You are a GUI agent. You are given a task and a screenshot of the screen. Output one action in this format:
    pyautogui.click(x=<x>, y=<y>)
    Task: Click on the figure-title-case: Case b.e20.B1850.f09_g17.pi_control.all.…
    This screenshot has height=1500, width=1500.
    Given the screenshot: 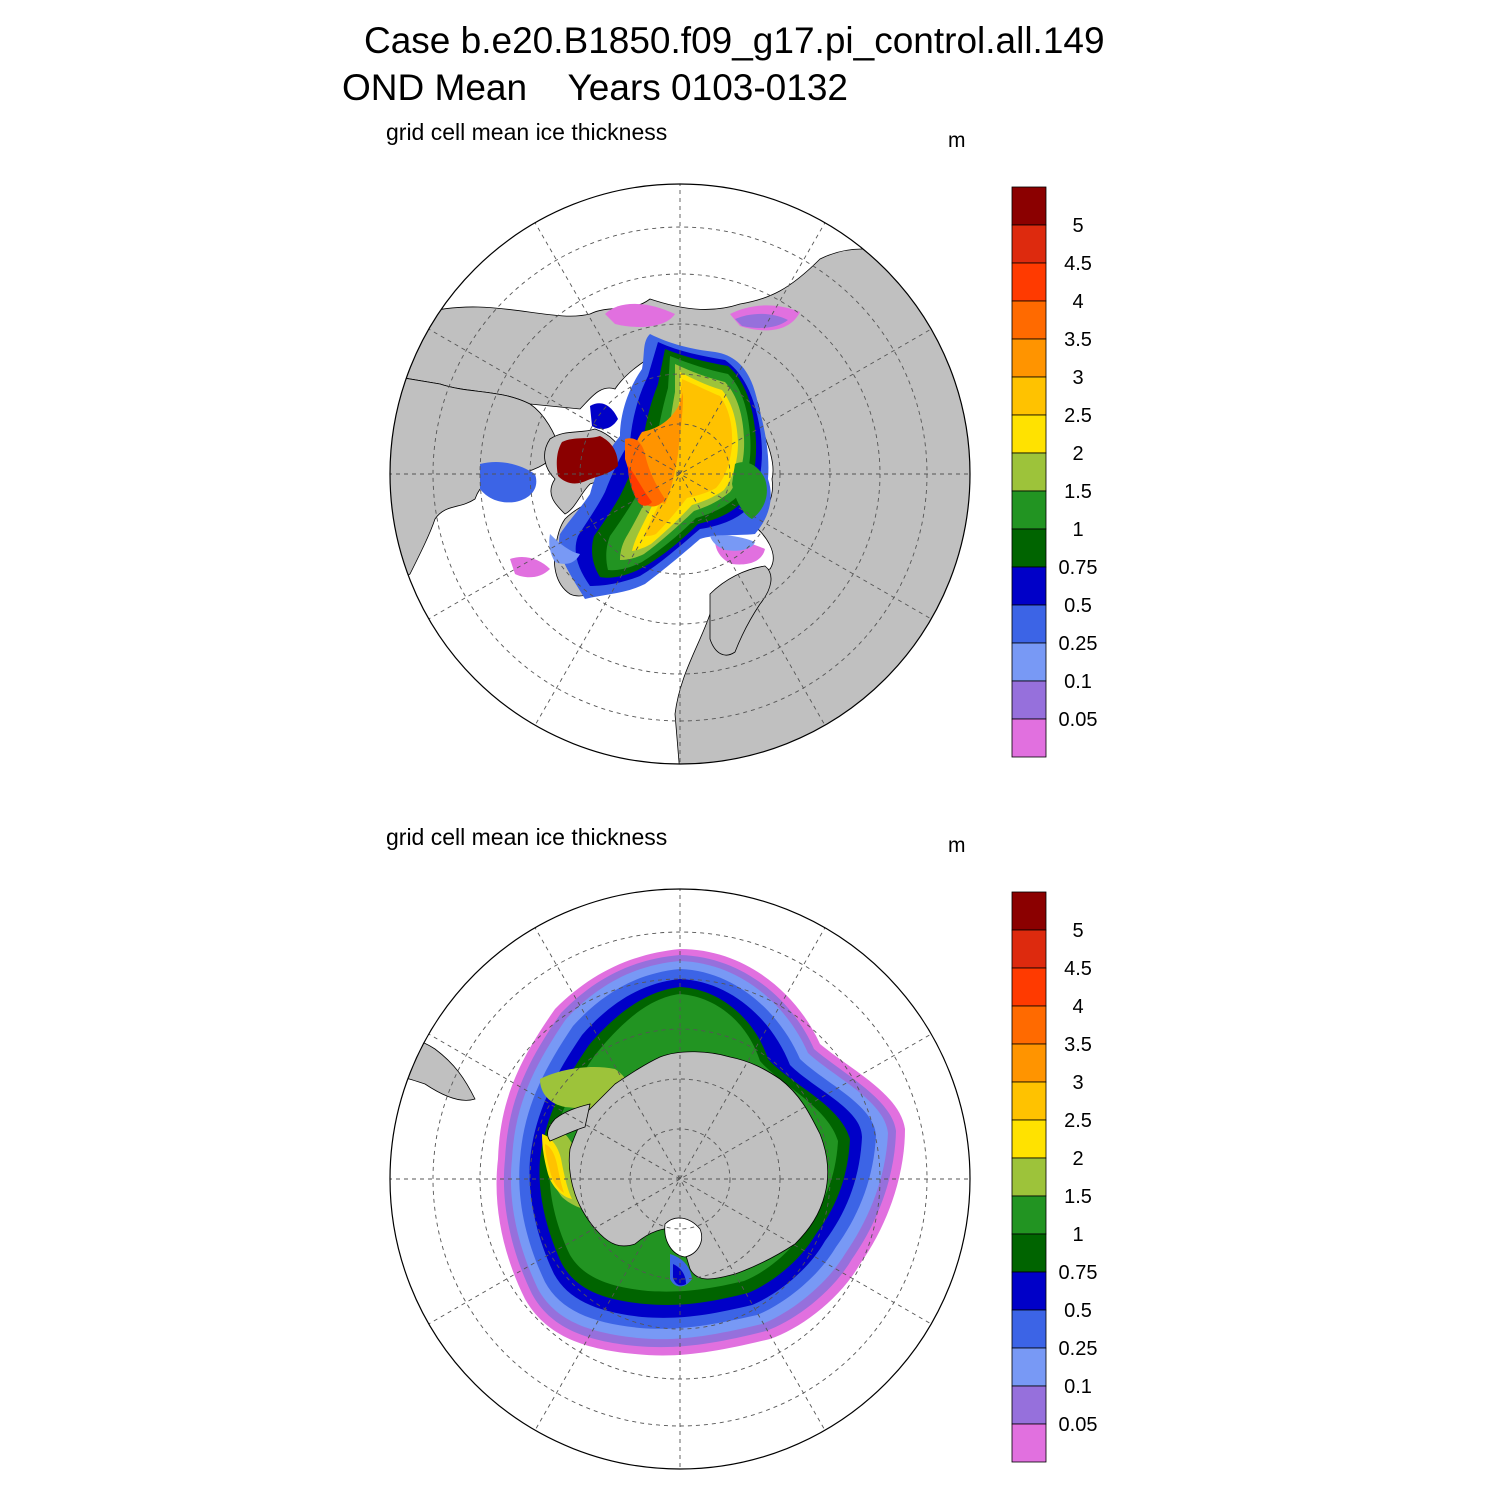 What is the action you would take?
    pyautogui.click(x=734, y=40)
    